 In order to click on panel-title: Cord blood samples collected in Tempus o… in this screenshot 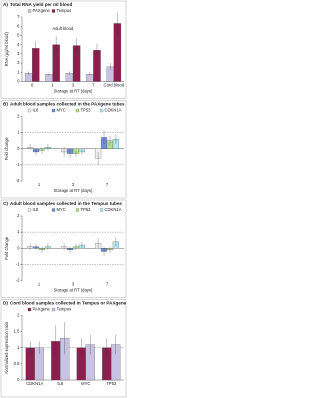, I will do `click(68, 303)`.